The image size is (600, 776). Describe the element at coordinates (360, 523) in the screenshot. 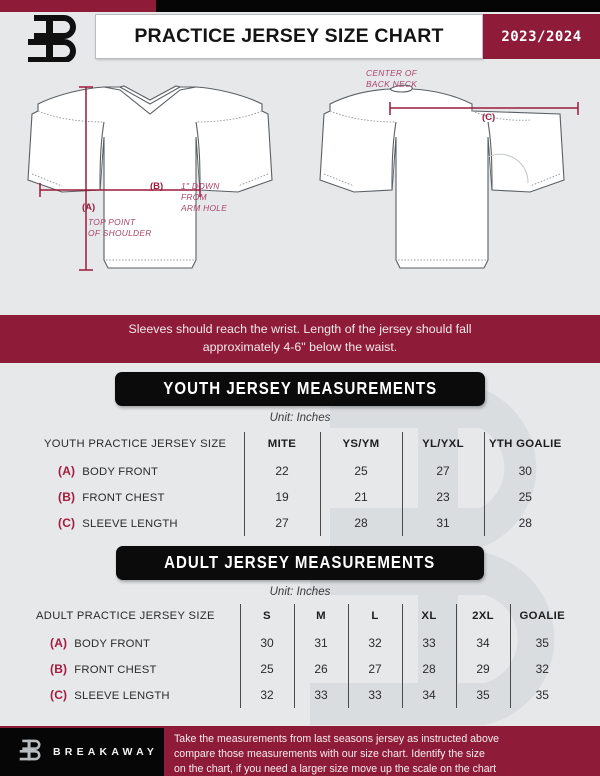

I see `youth-cell-2-1: 28` at that location.